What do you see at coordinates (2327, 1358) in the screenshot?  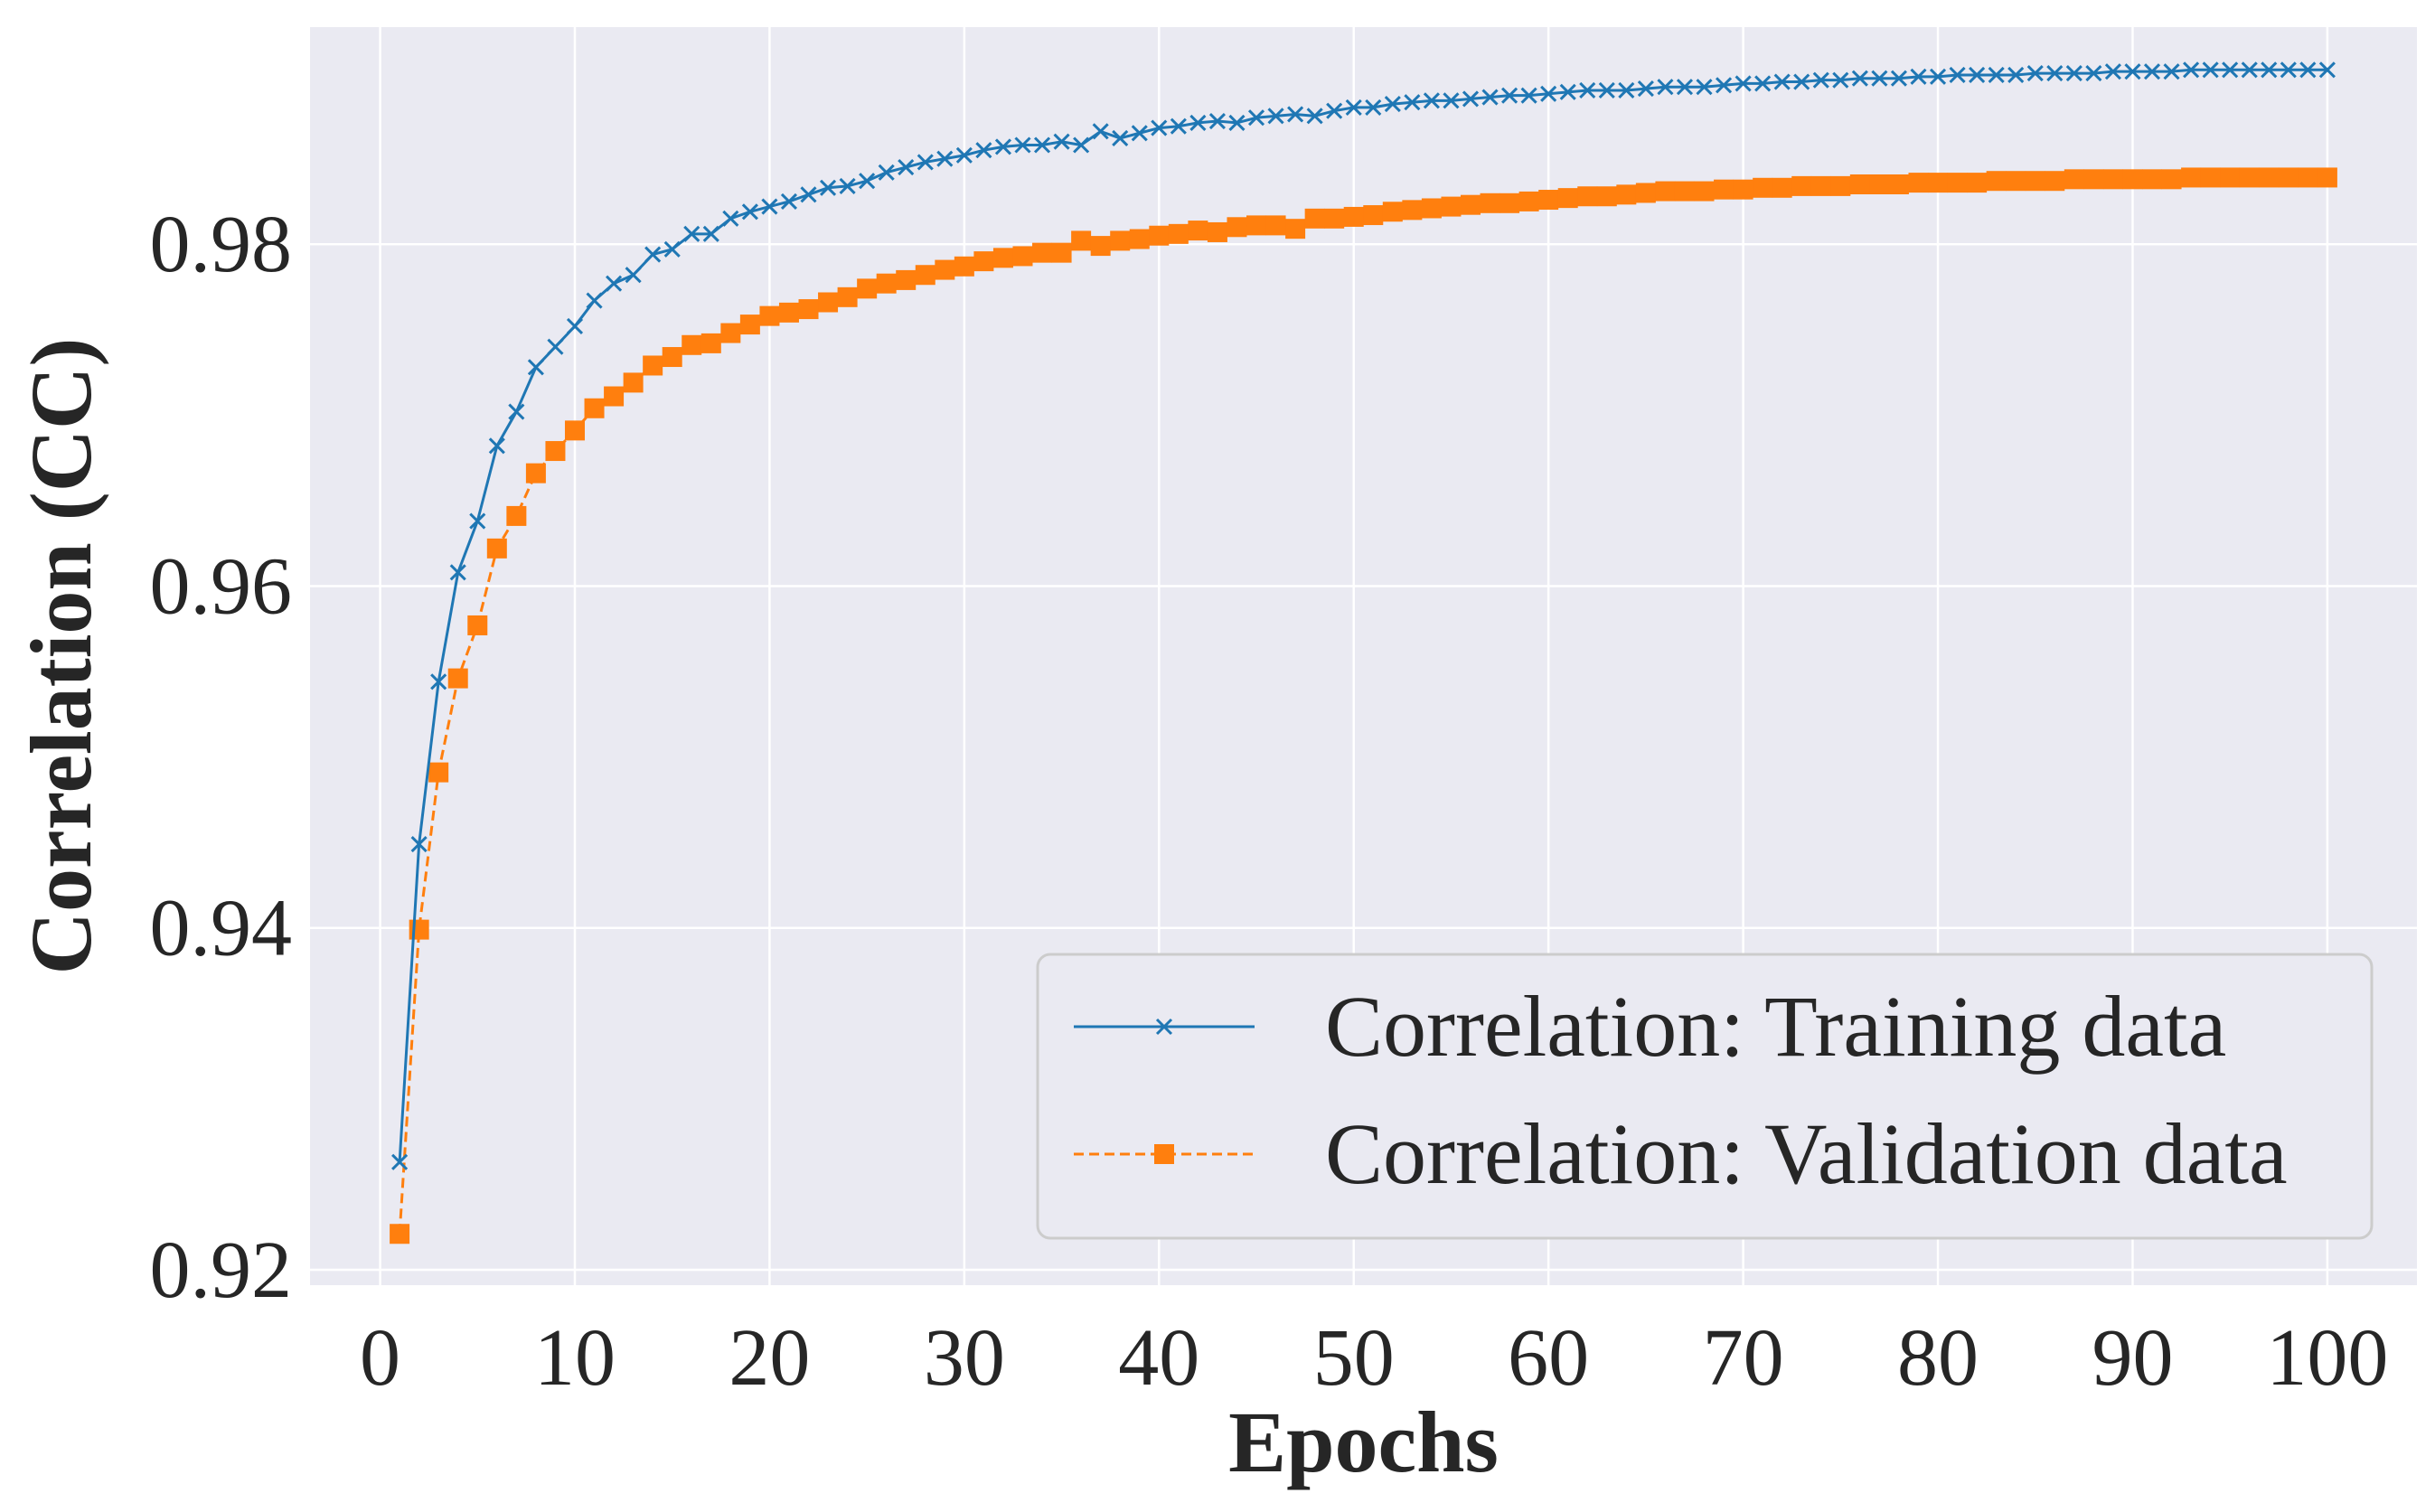 I see `x-tick-label: 100` at bounding box center [2327, 1358].